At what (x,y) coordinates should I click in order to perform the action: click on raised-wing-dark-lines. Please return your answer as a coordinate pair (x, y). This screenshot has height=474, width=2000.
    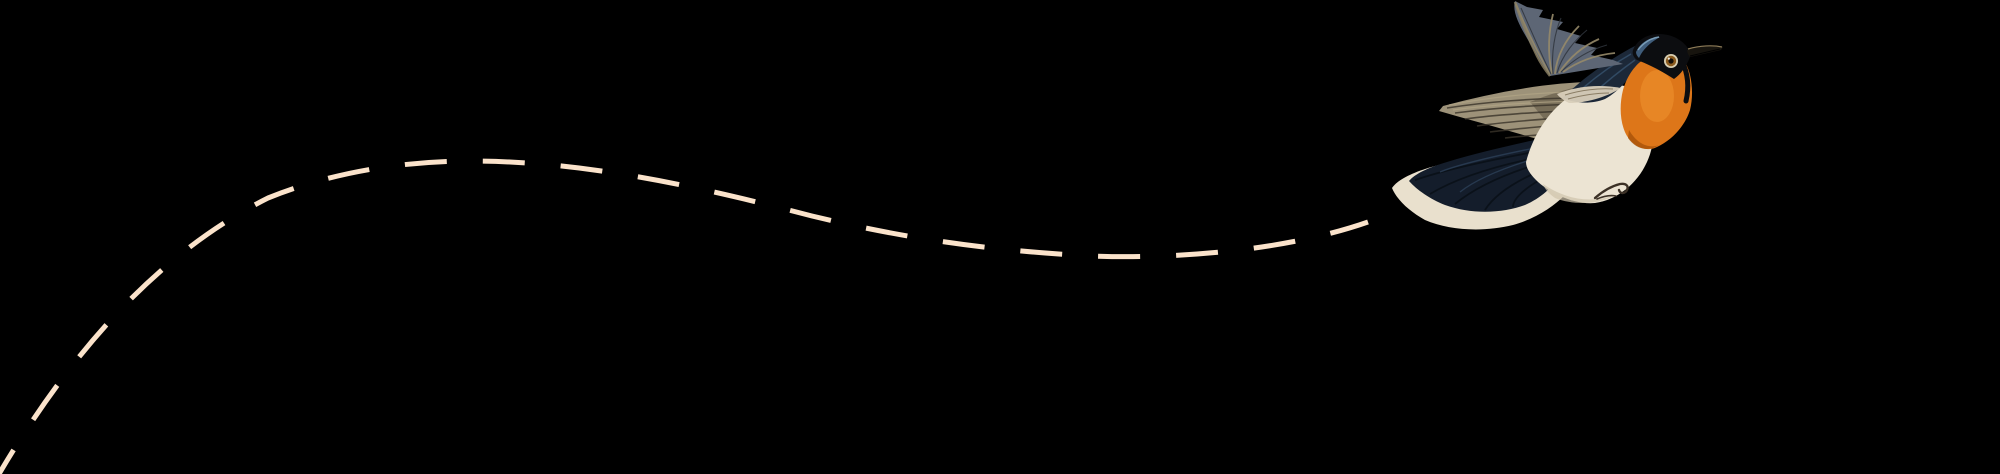
    Looking at the image, I should click on (1564, 41).